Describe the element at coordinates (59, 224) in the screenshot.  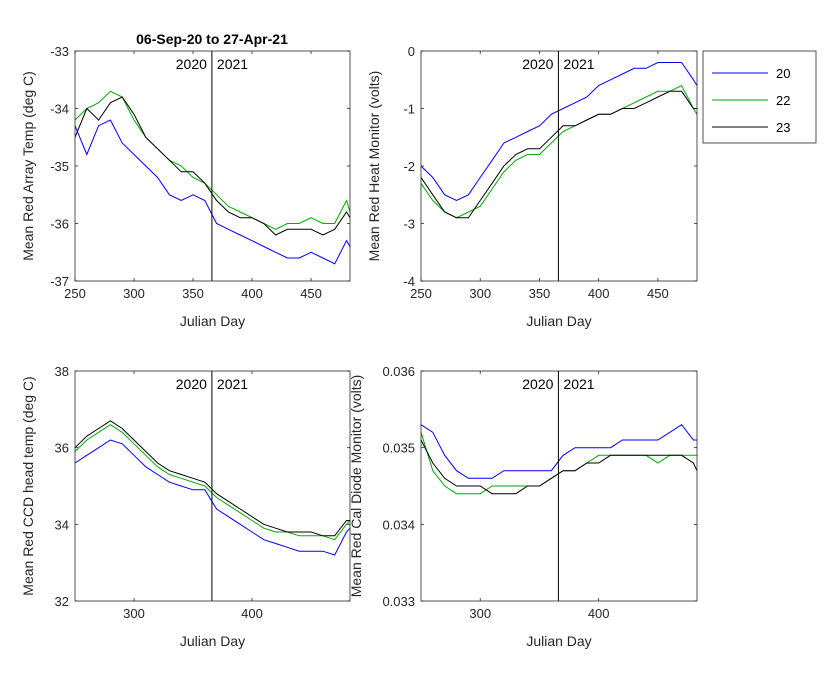
I see `y-tick-label: -36` at that location.